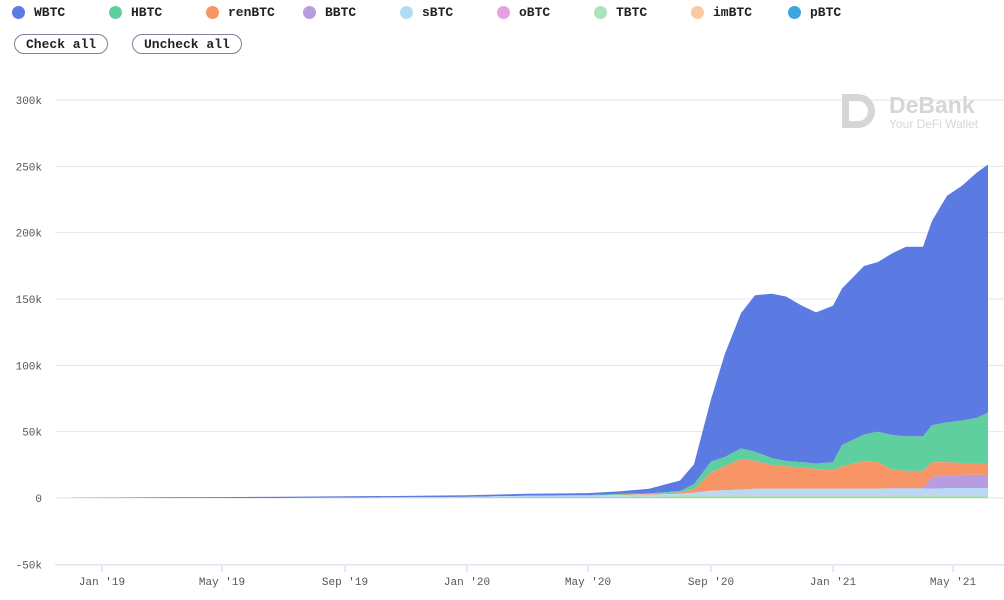 The width and height of the screenshot is (1004, 600). What do you see at coordinates (61, 44) in the screenshot?
I see `check-all-button: Check all` at bounding box center [61, 44].